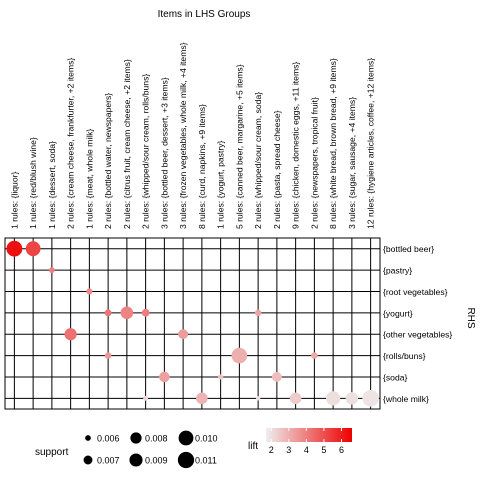 The height and width of the screenshot is (485, 480). I want to click on rhs-tick-label: {pastry}, so click(397, 271).